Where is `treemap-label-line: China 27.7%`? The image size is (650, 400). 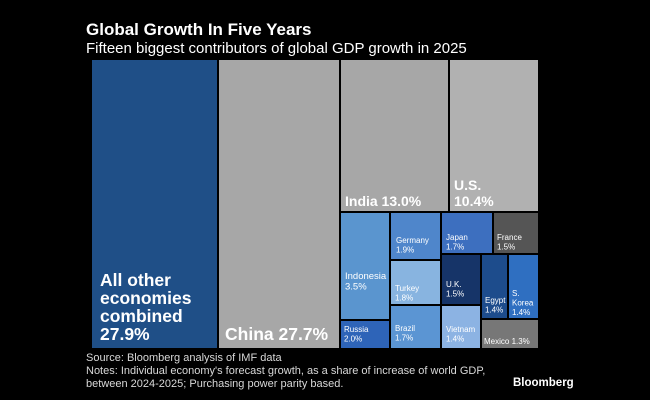 treemap-label-line: China 27.7% is located at coordinates (277, 334).